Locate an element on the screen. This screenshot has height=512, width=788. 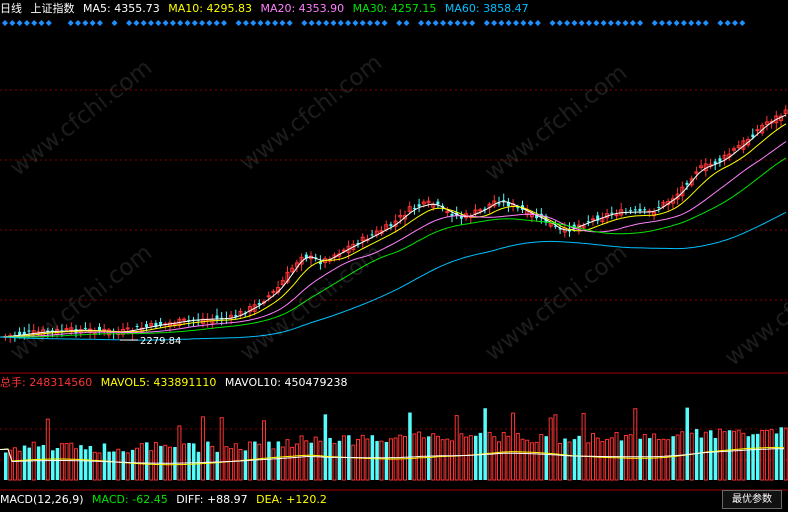
ma5-readout: MA5: 4355.73 is located at coordinates (121, 8).